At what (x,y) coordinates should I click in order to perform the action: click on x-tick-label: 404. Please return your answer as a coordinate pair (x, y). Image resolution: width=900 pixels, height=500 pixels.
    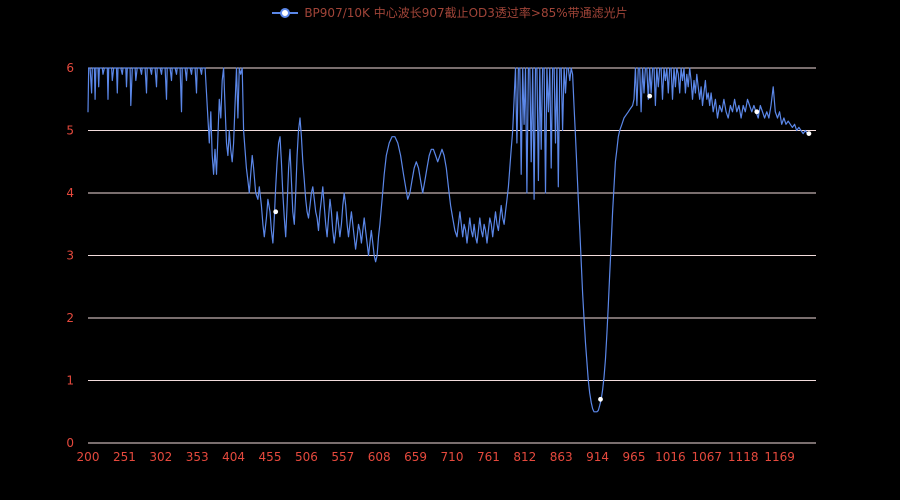
    Looking at the image, I should click on (233, 457).